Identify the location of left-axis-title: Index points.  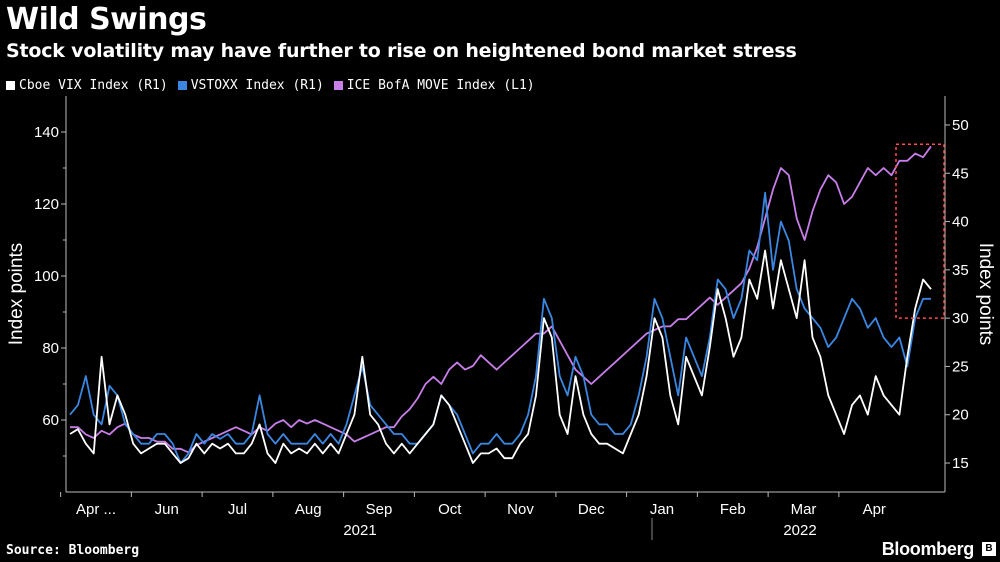
(16, 294).